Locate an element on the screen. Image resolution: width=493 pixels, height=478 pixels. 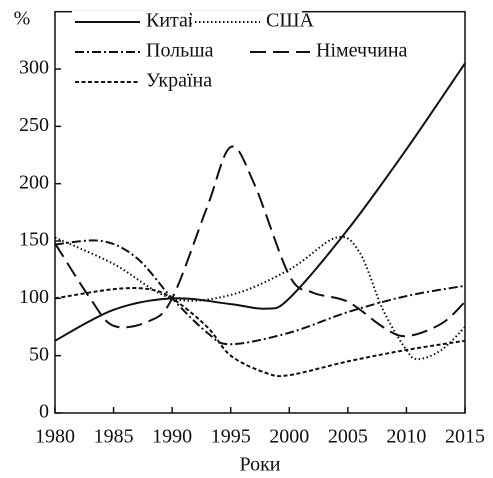
x-axis-label: Роки is located at coordinates (259, 465).